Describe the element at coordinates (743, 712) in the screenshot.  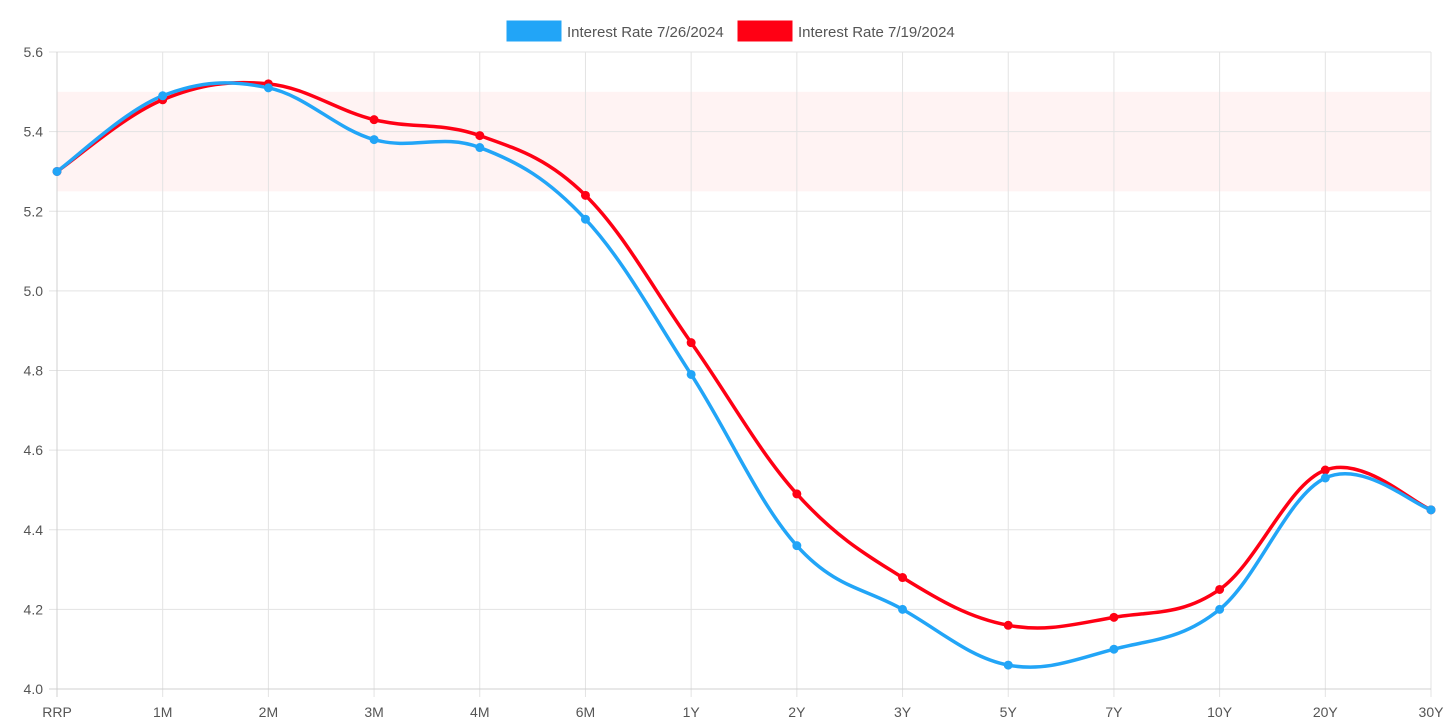
I see `x-axis-ticks: RRP 1M 2M 3M 4M 6M 1Y 2Y 3Y 5Y 7Y 10Y 20Y 30Y` at that location.